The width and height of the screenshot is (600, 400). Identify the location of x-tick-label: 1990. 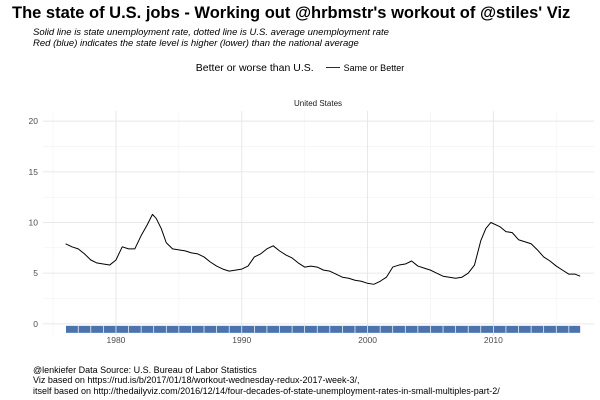
(241, 340).